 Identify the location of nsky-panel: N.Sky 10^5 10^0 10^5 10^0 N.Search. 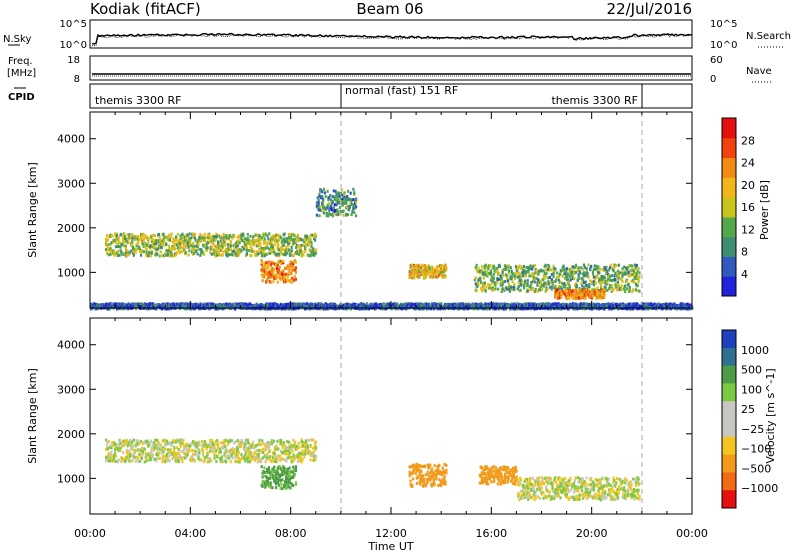
(397, 35).